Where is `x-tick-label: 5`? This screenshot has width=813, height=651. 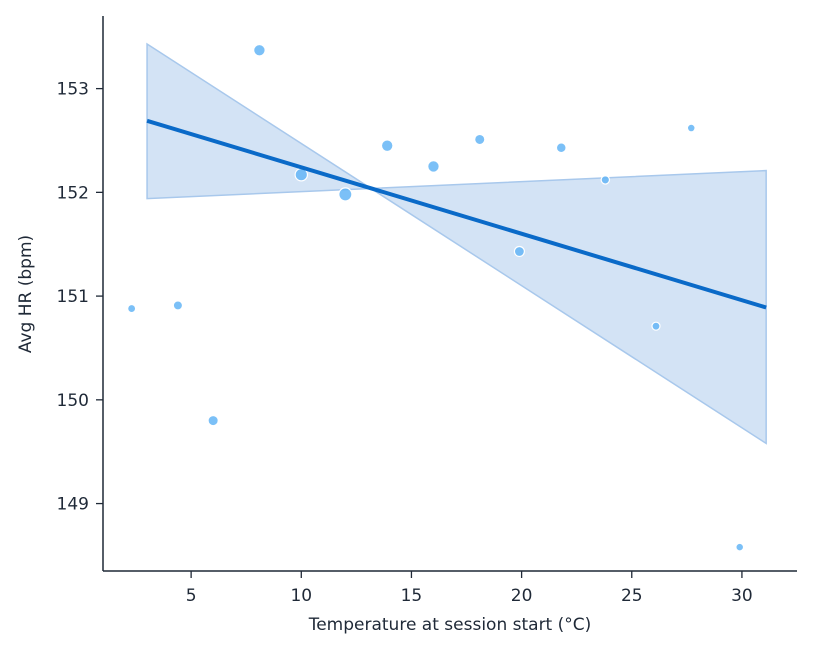 x-tick-label: 5 is located at coordinates (191, 596).